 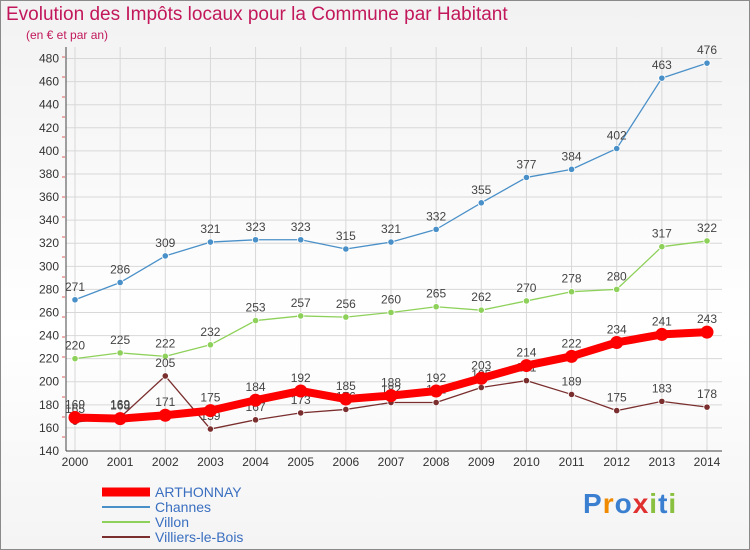 What do you see at coordinates (623, 503) in the screenshot?
I see `logo-letter: o` at bounding box center [623, 503].